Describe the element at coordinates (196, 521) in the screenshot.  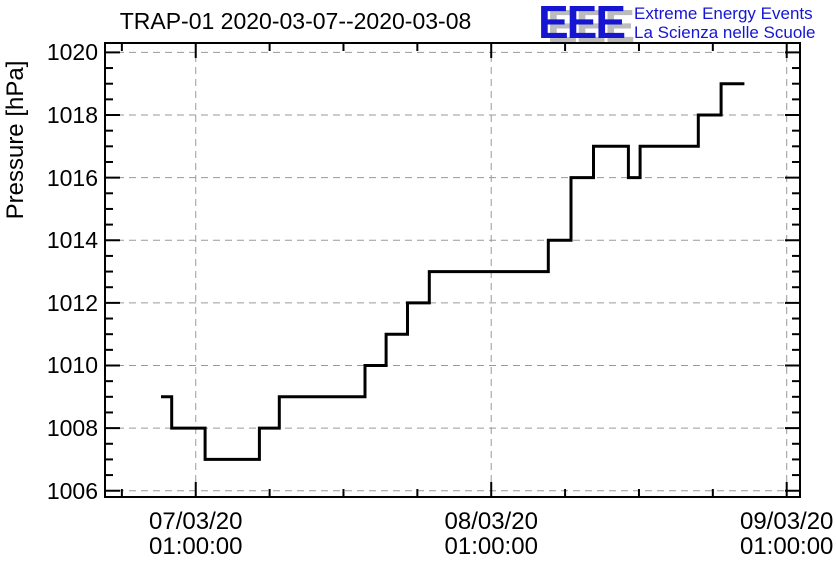
I see `x-tick-label-date: 07/03/20` at that location.